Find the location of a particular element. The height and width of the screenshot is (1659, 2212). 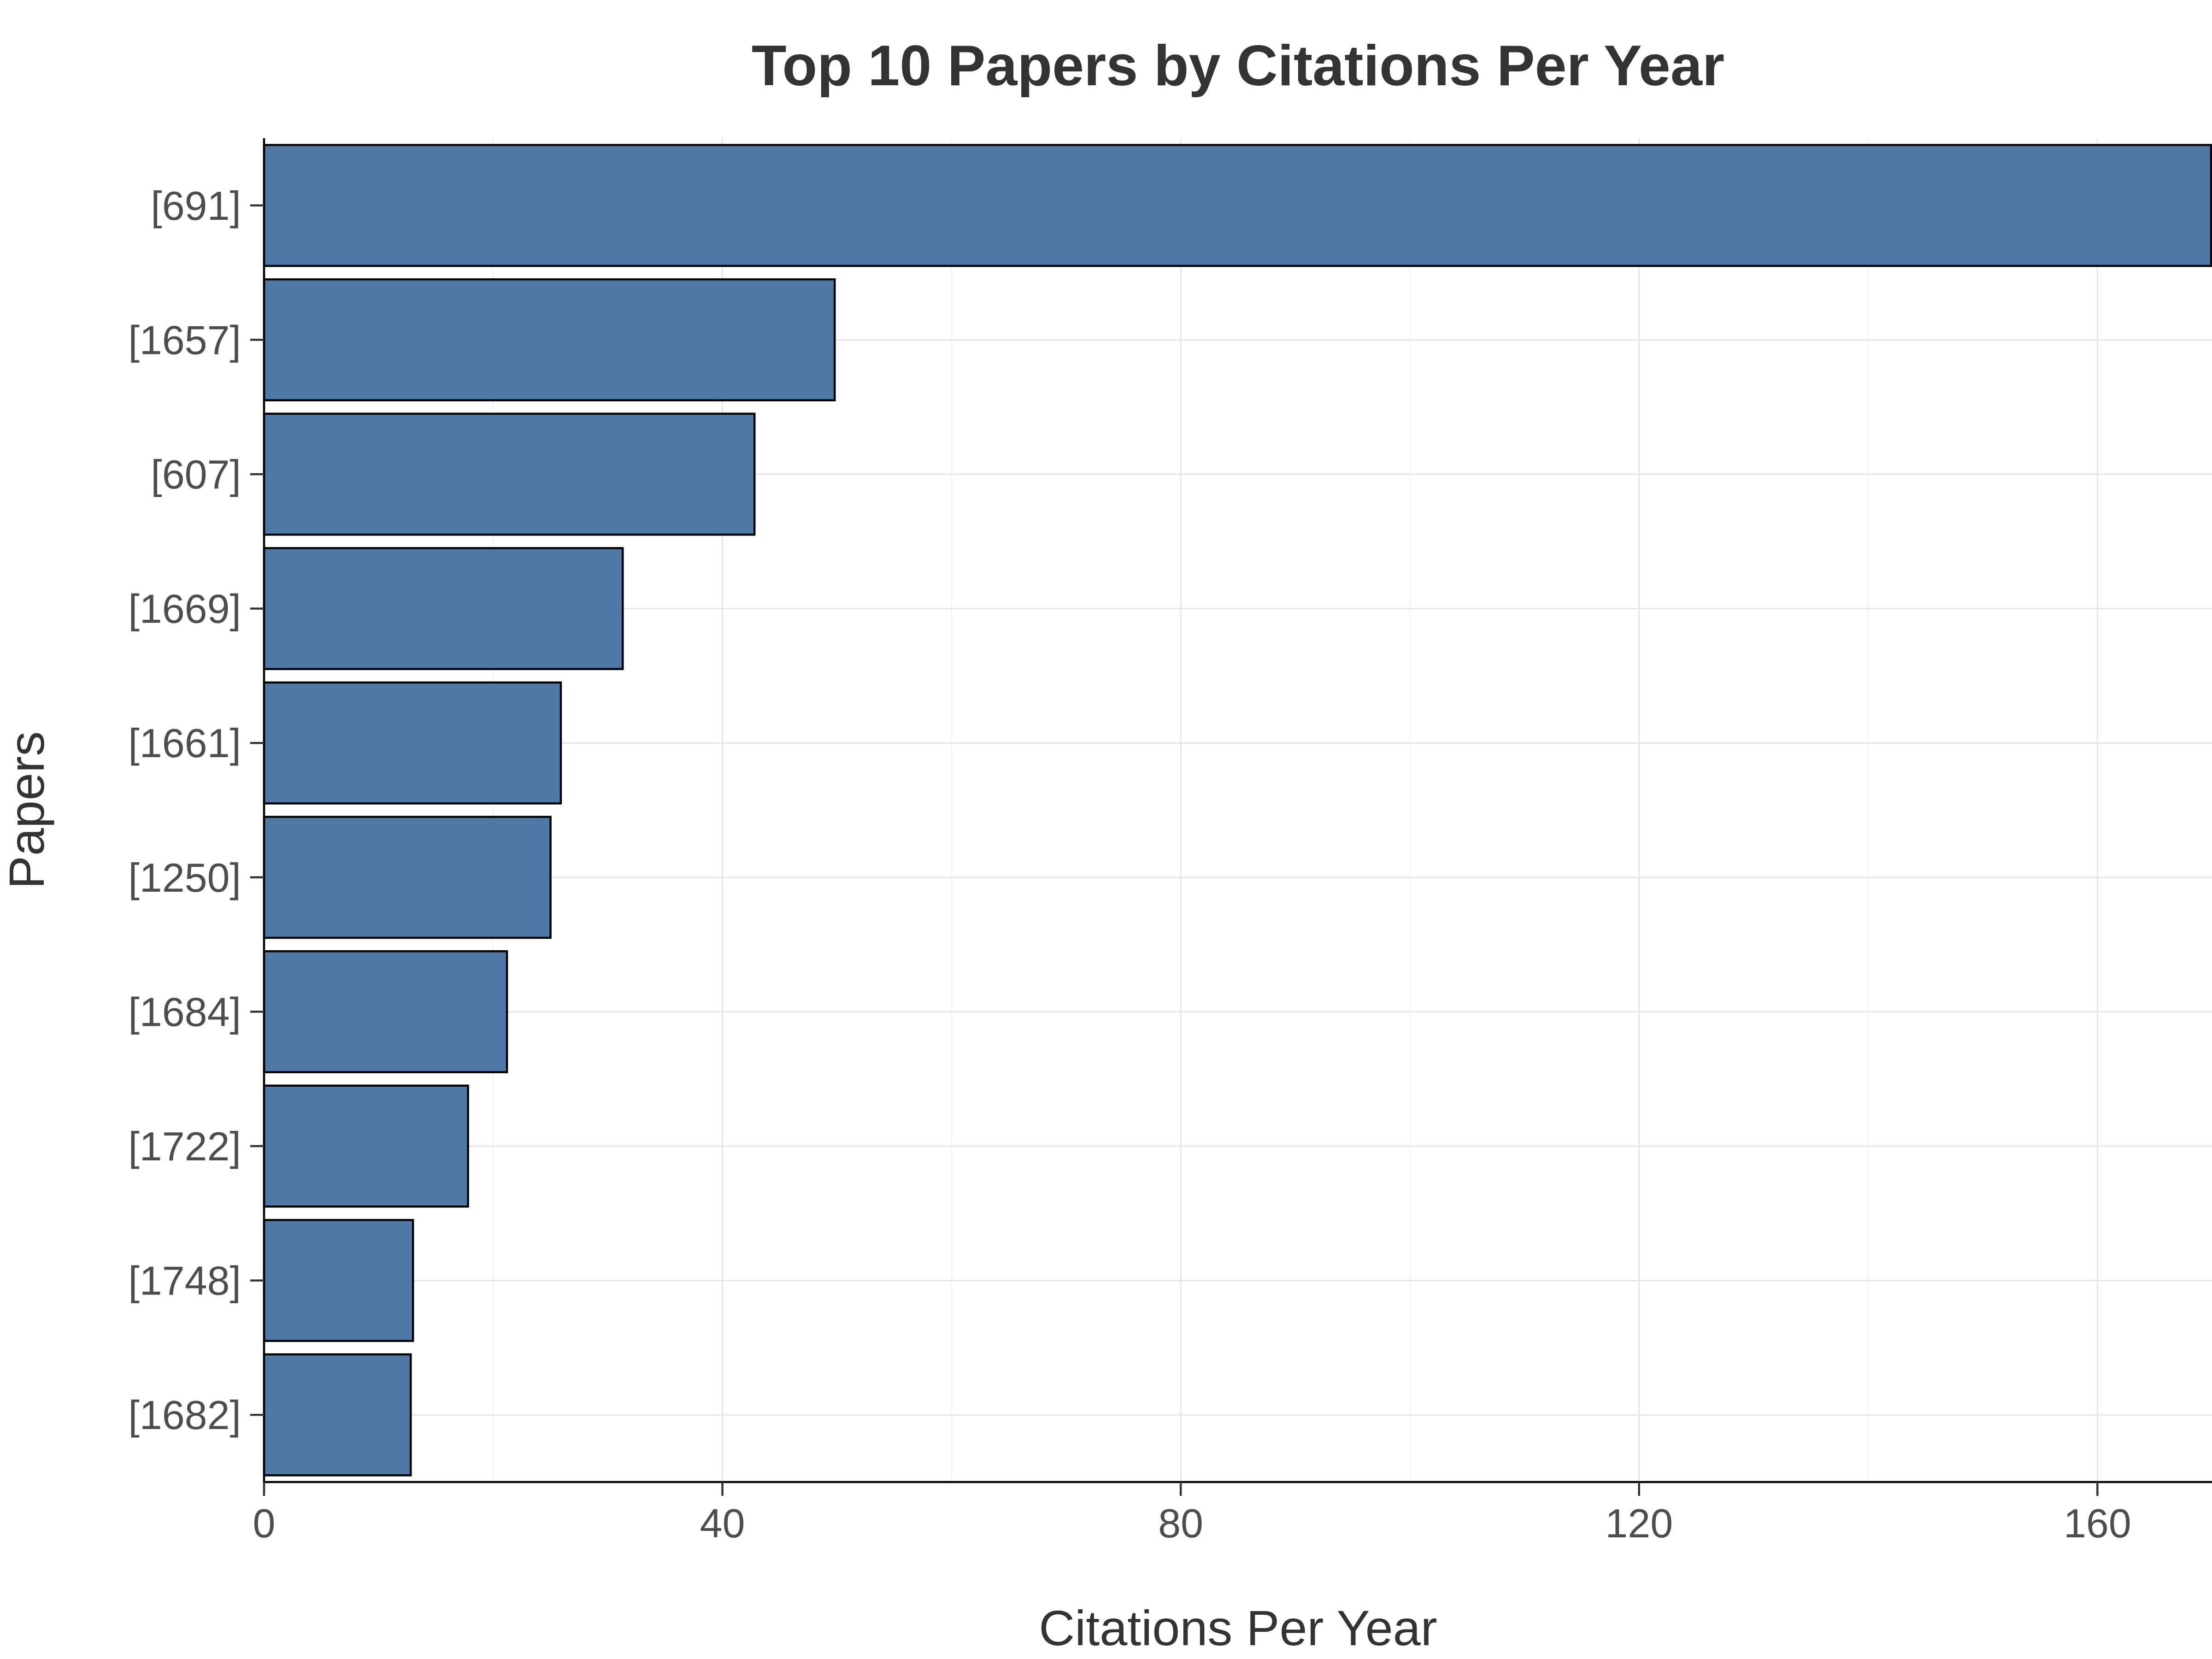

x-tick-label: 0 is located at coordinates (264, 1523).